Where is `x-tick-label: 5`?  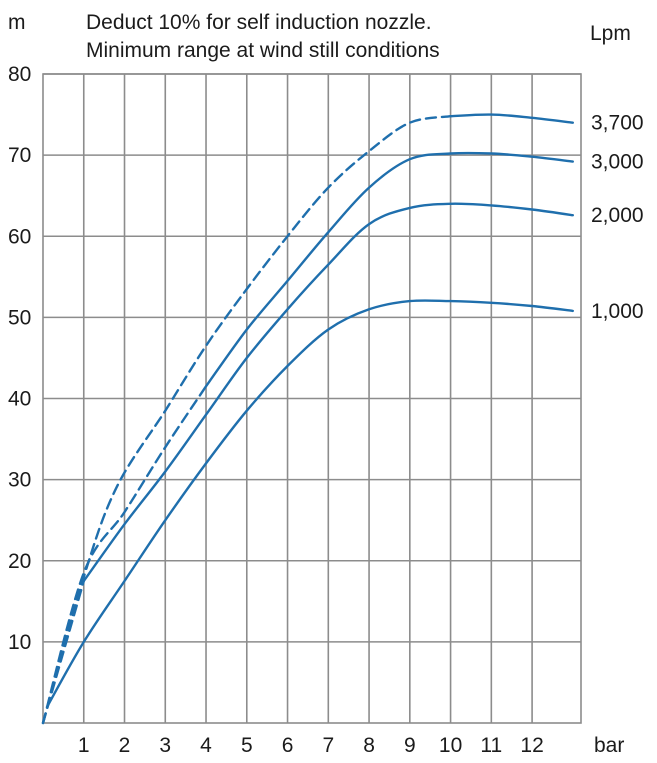
x-tick-label: 5 is located at coordinates (247, 745).